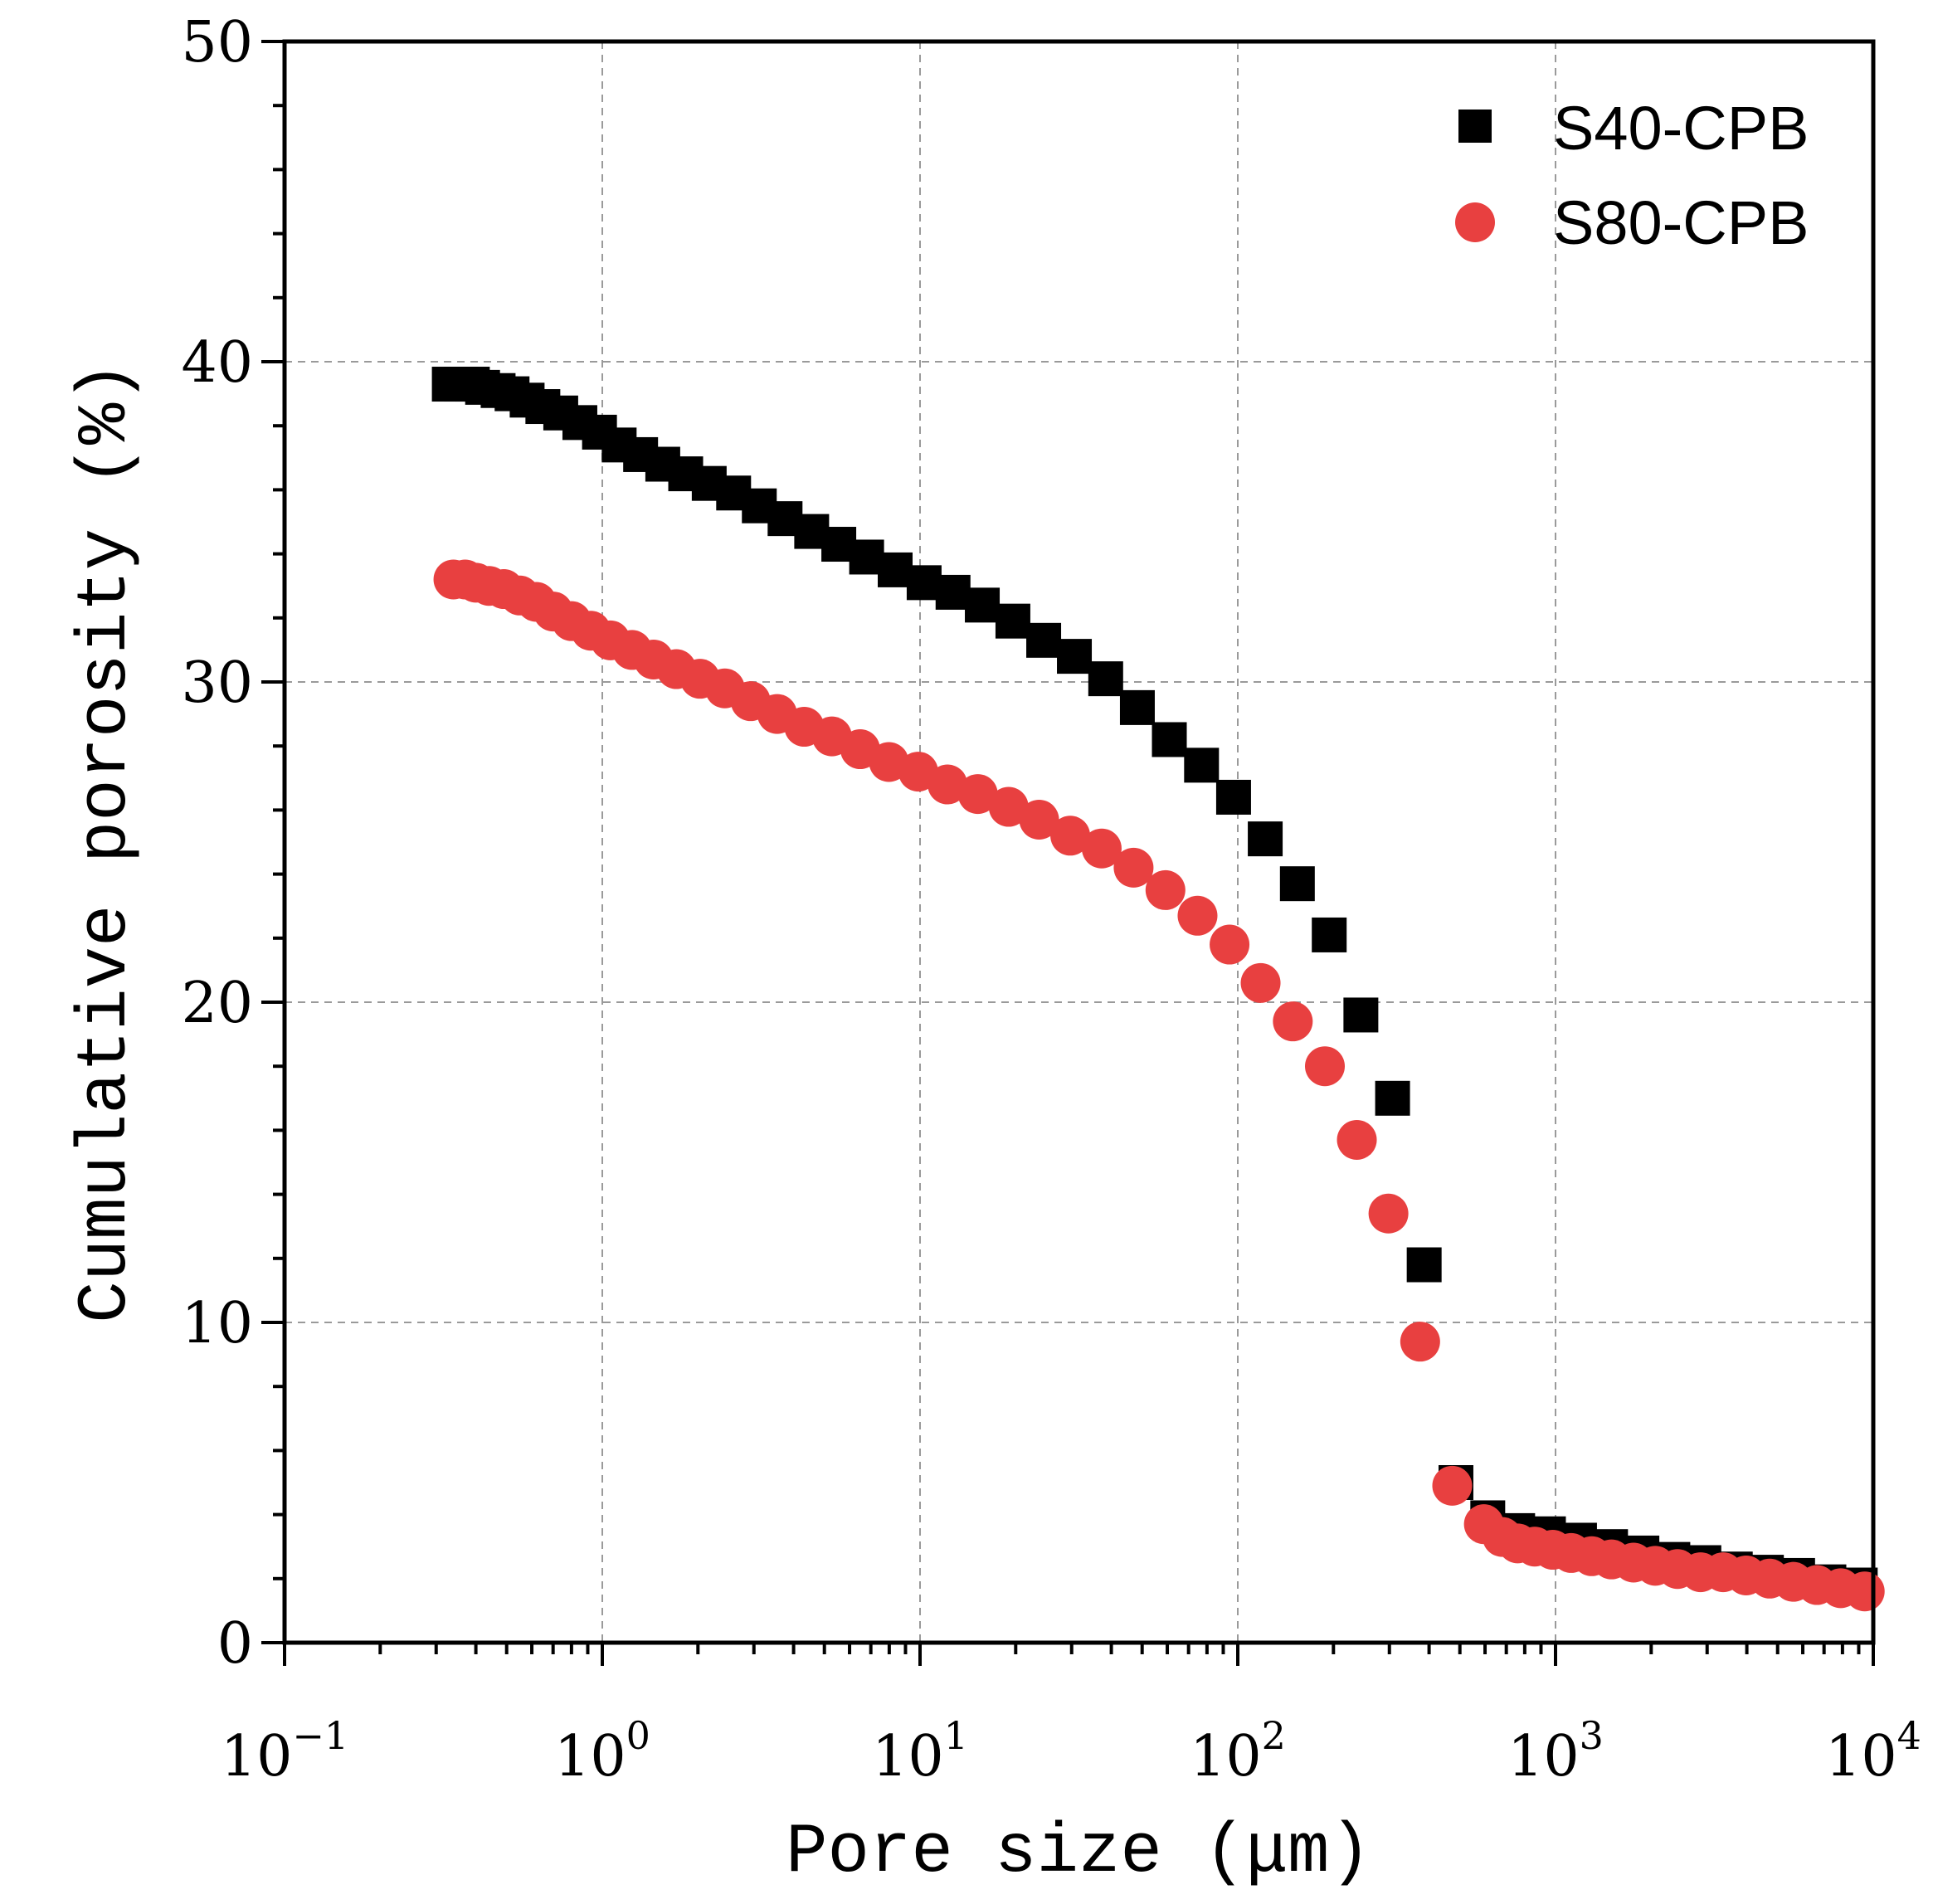 This screenshot has height=1904, width=1933. What do you see at coordinates (1078, 1853) in the screenshot?
I see `x-axis-title: Pore size (μm)` at bounding box center [1078, 1853].